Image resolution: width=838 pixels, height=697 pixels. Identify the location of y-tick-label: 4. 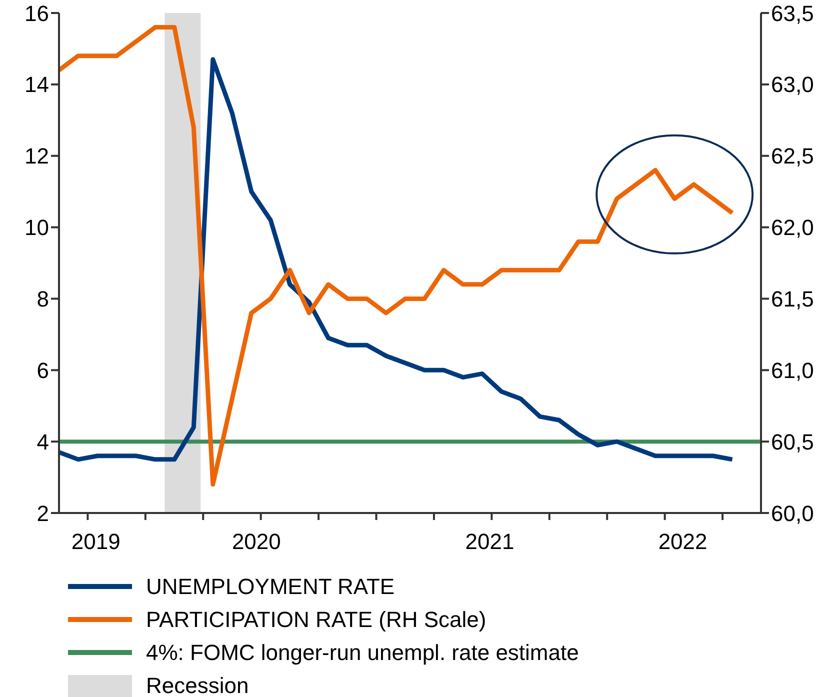
(42, 441).